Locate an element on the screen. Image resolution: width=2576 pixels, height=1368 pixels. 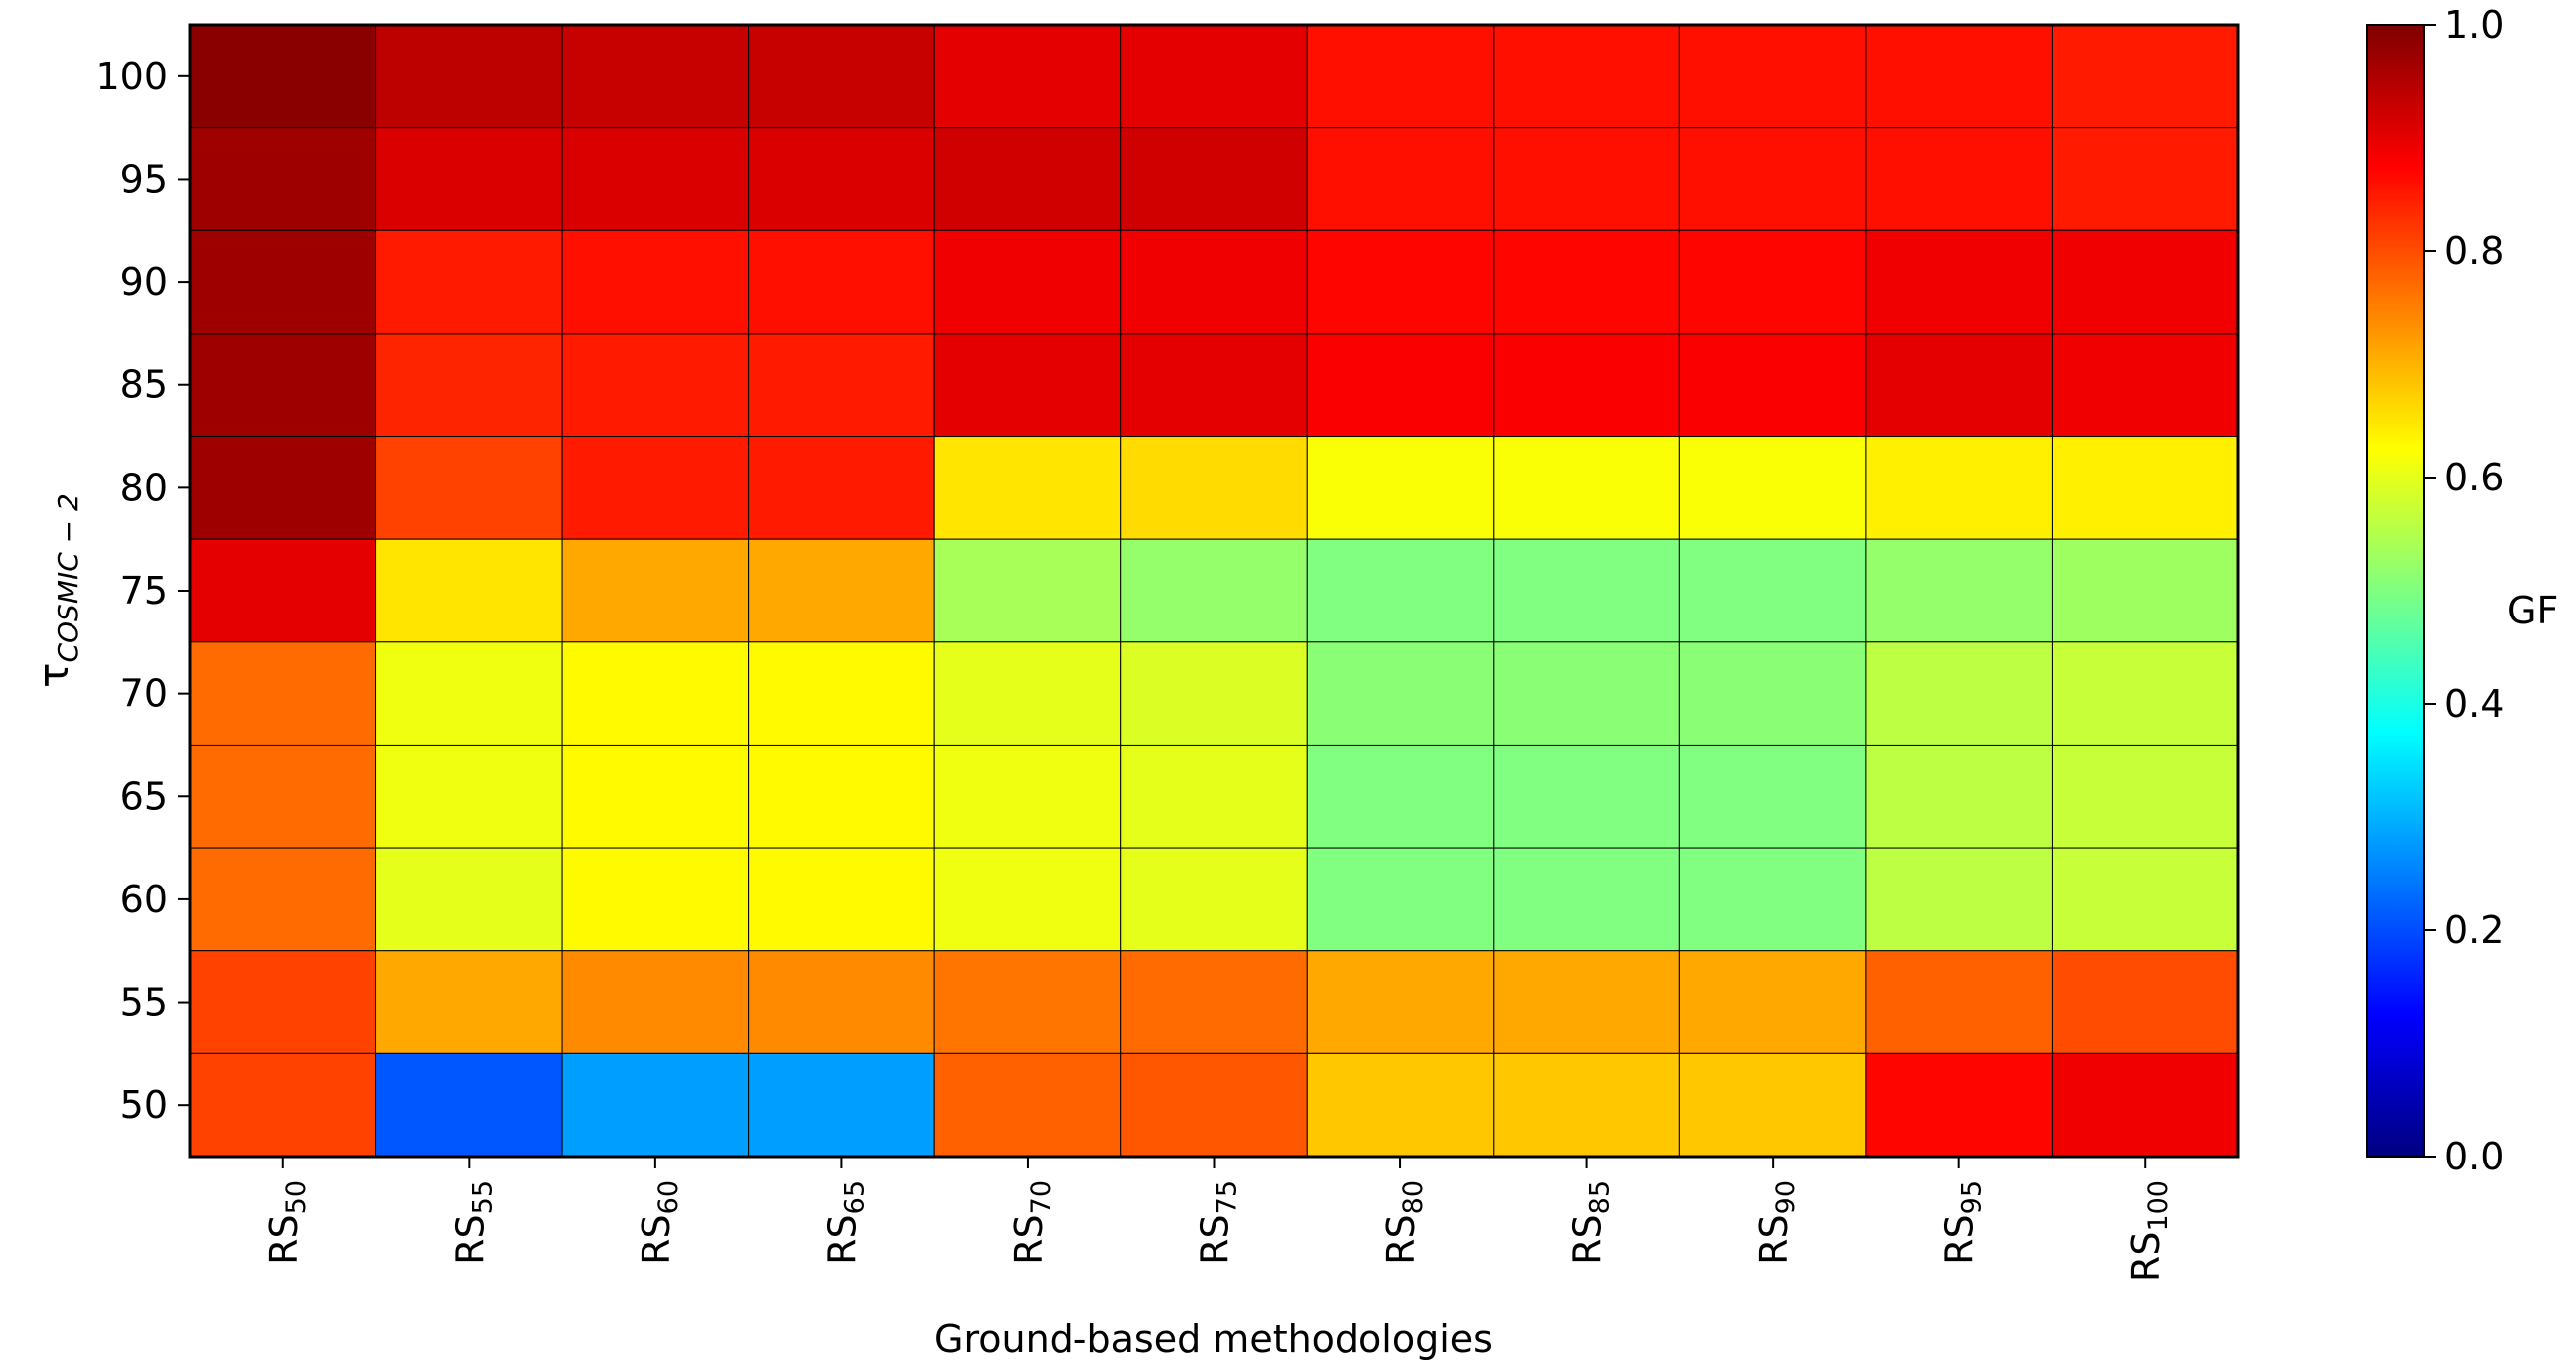
y-tick-label: 100 is located at coordinates (131, 76).